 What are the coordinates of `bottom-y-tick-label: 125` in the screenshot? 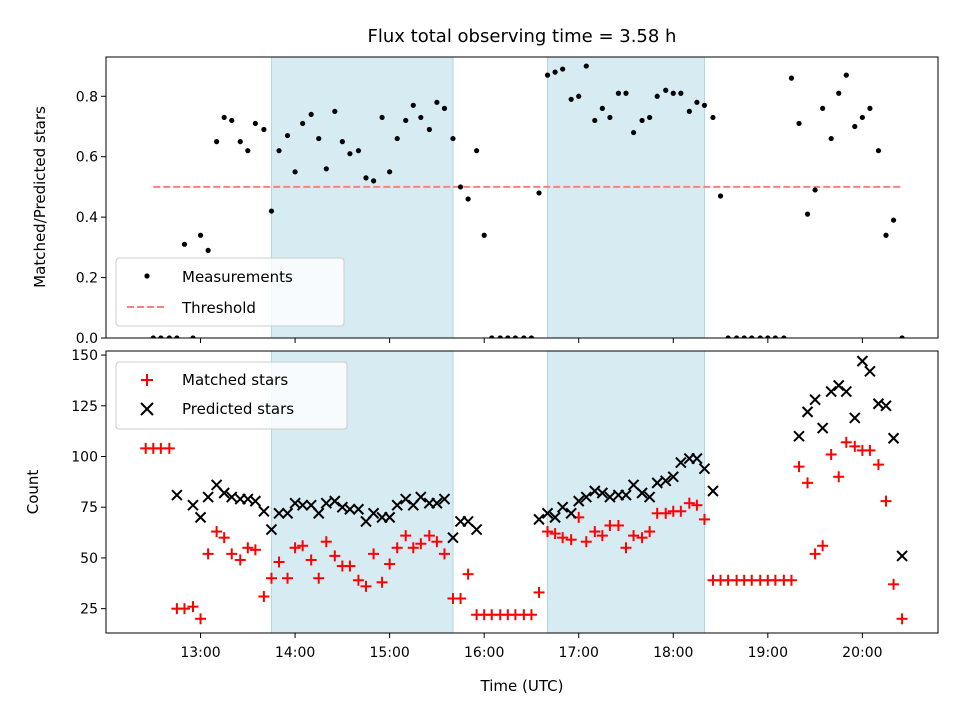 It's located at (84, 407).